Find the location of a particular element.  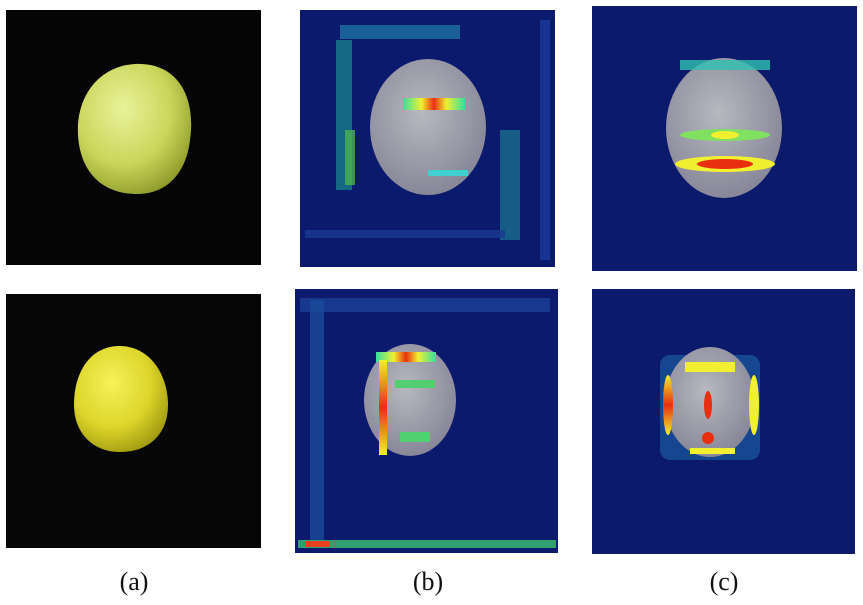

caption: (c) is located at coordinates (724, 581).